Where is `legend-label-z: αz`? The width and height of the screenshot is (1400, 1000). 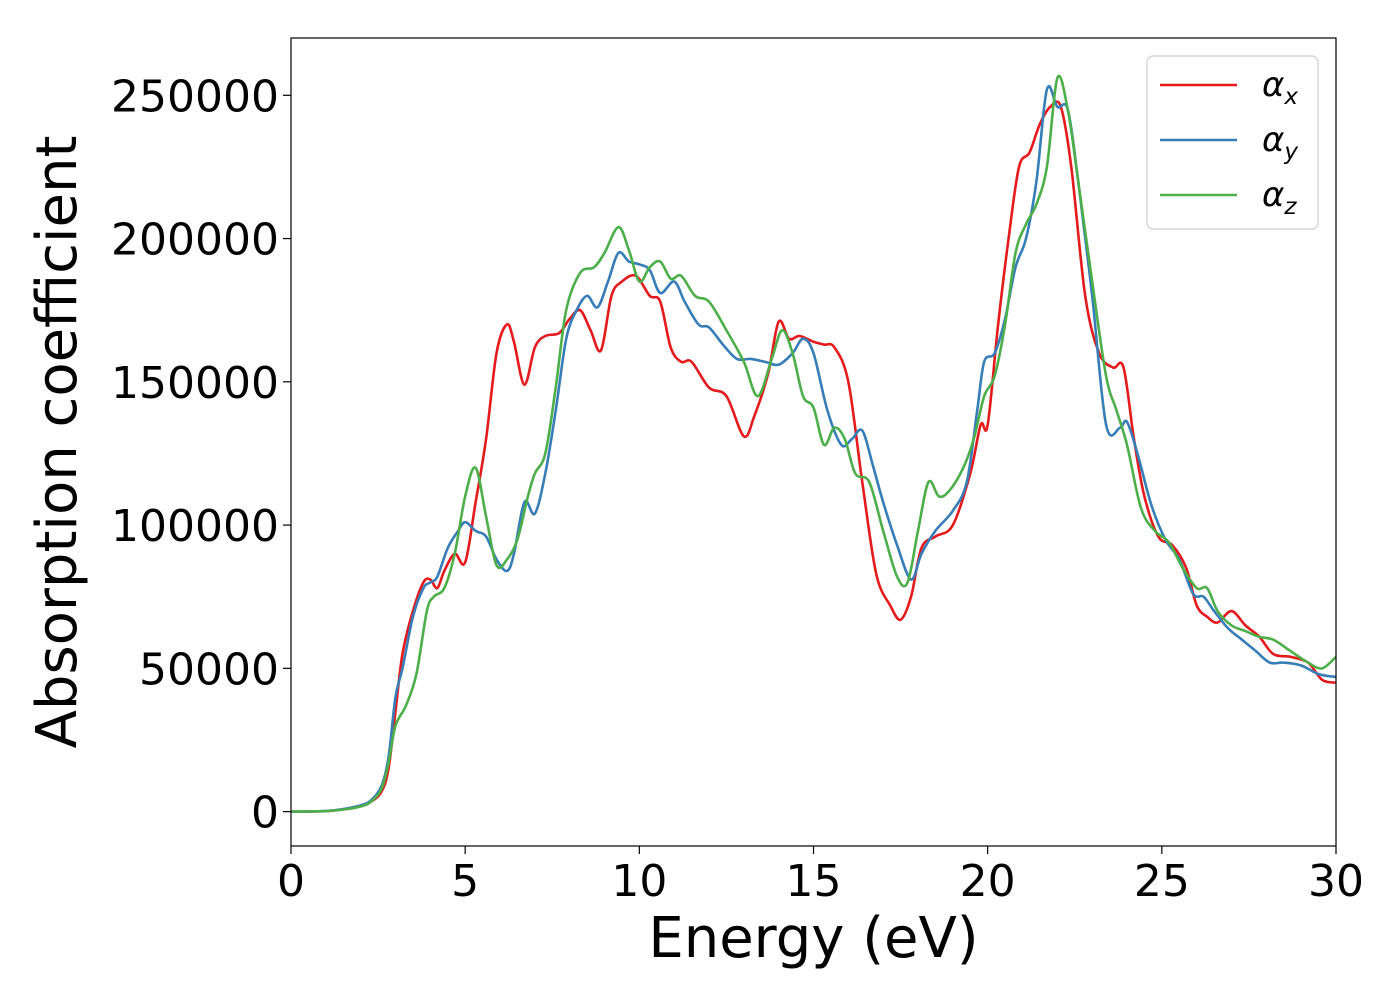
legend-label-z: αz is located at coordinates (1279, 197).